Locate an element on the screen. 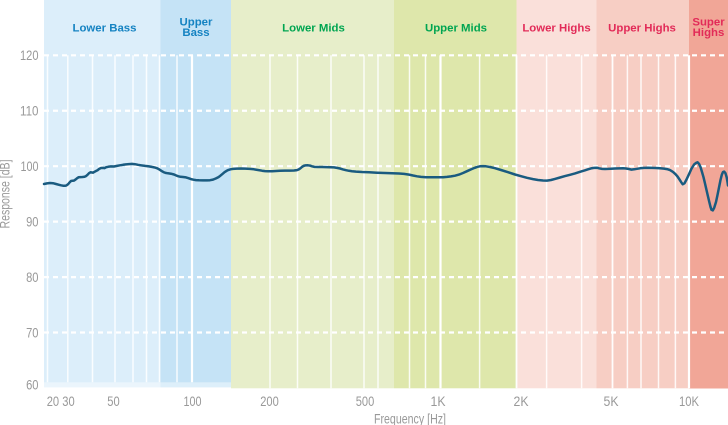 The image size is (728, 425). svg-text: 50 is located at coordinates (113, 401).